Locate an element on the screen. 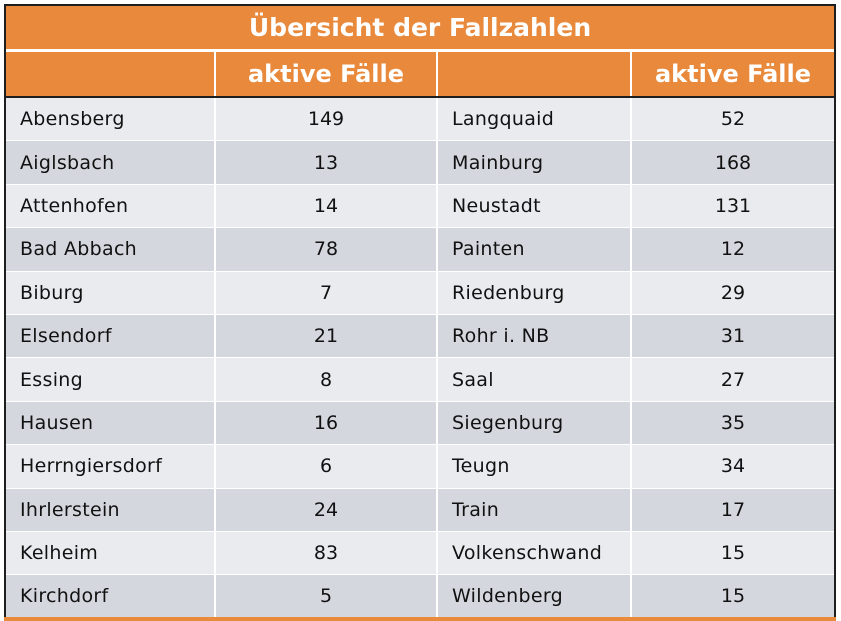 The height and width of the screenshot is (621, 841). table-row: Bad Abbach 78 Painten 12 is located at coordinates (420, 250).